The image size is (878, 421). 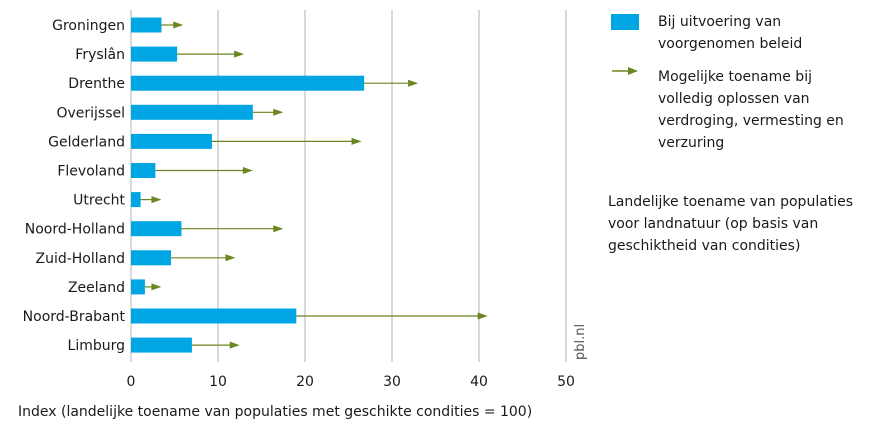 I want to click on legend-arrow-icon, so click(x=625, y=71).